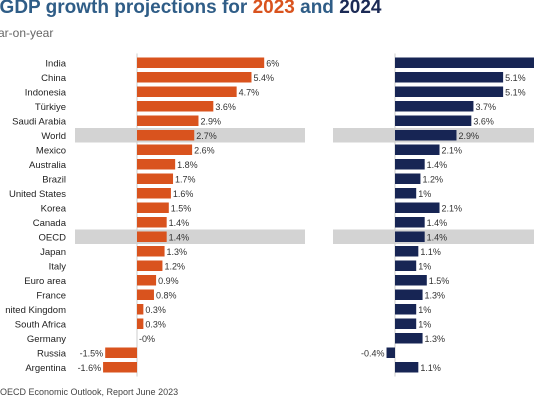 This screenshot has width=534, height=405. Describe the element at coordinates (483, 121) in the screenshot. I see `data-label-2024: 3.6%` at that location.